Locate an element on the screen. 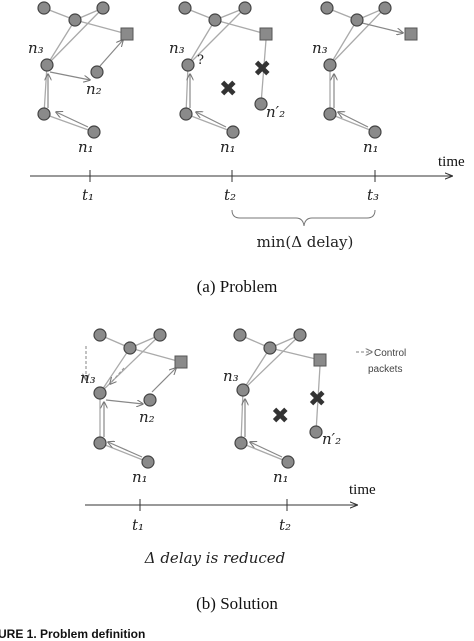 This screenshot has height=641, width=474. legend-label: Control is located at coordinates (390, 353).